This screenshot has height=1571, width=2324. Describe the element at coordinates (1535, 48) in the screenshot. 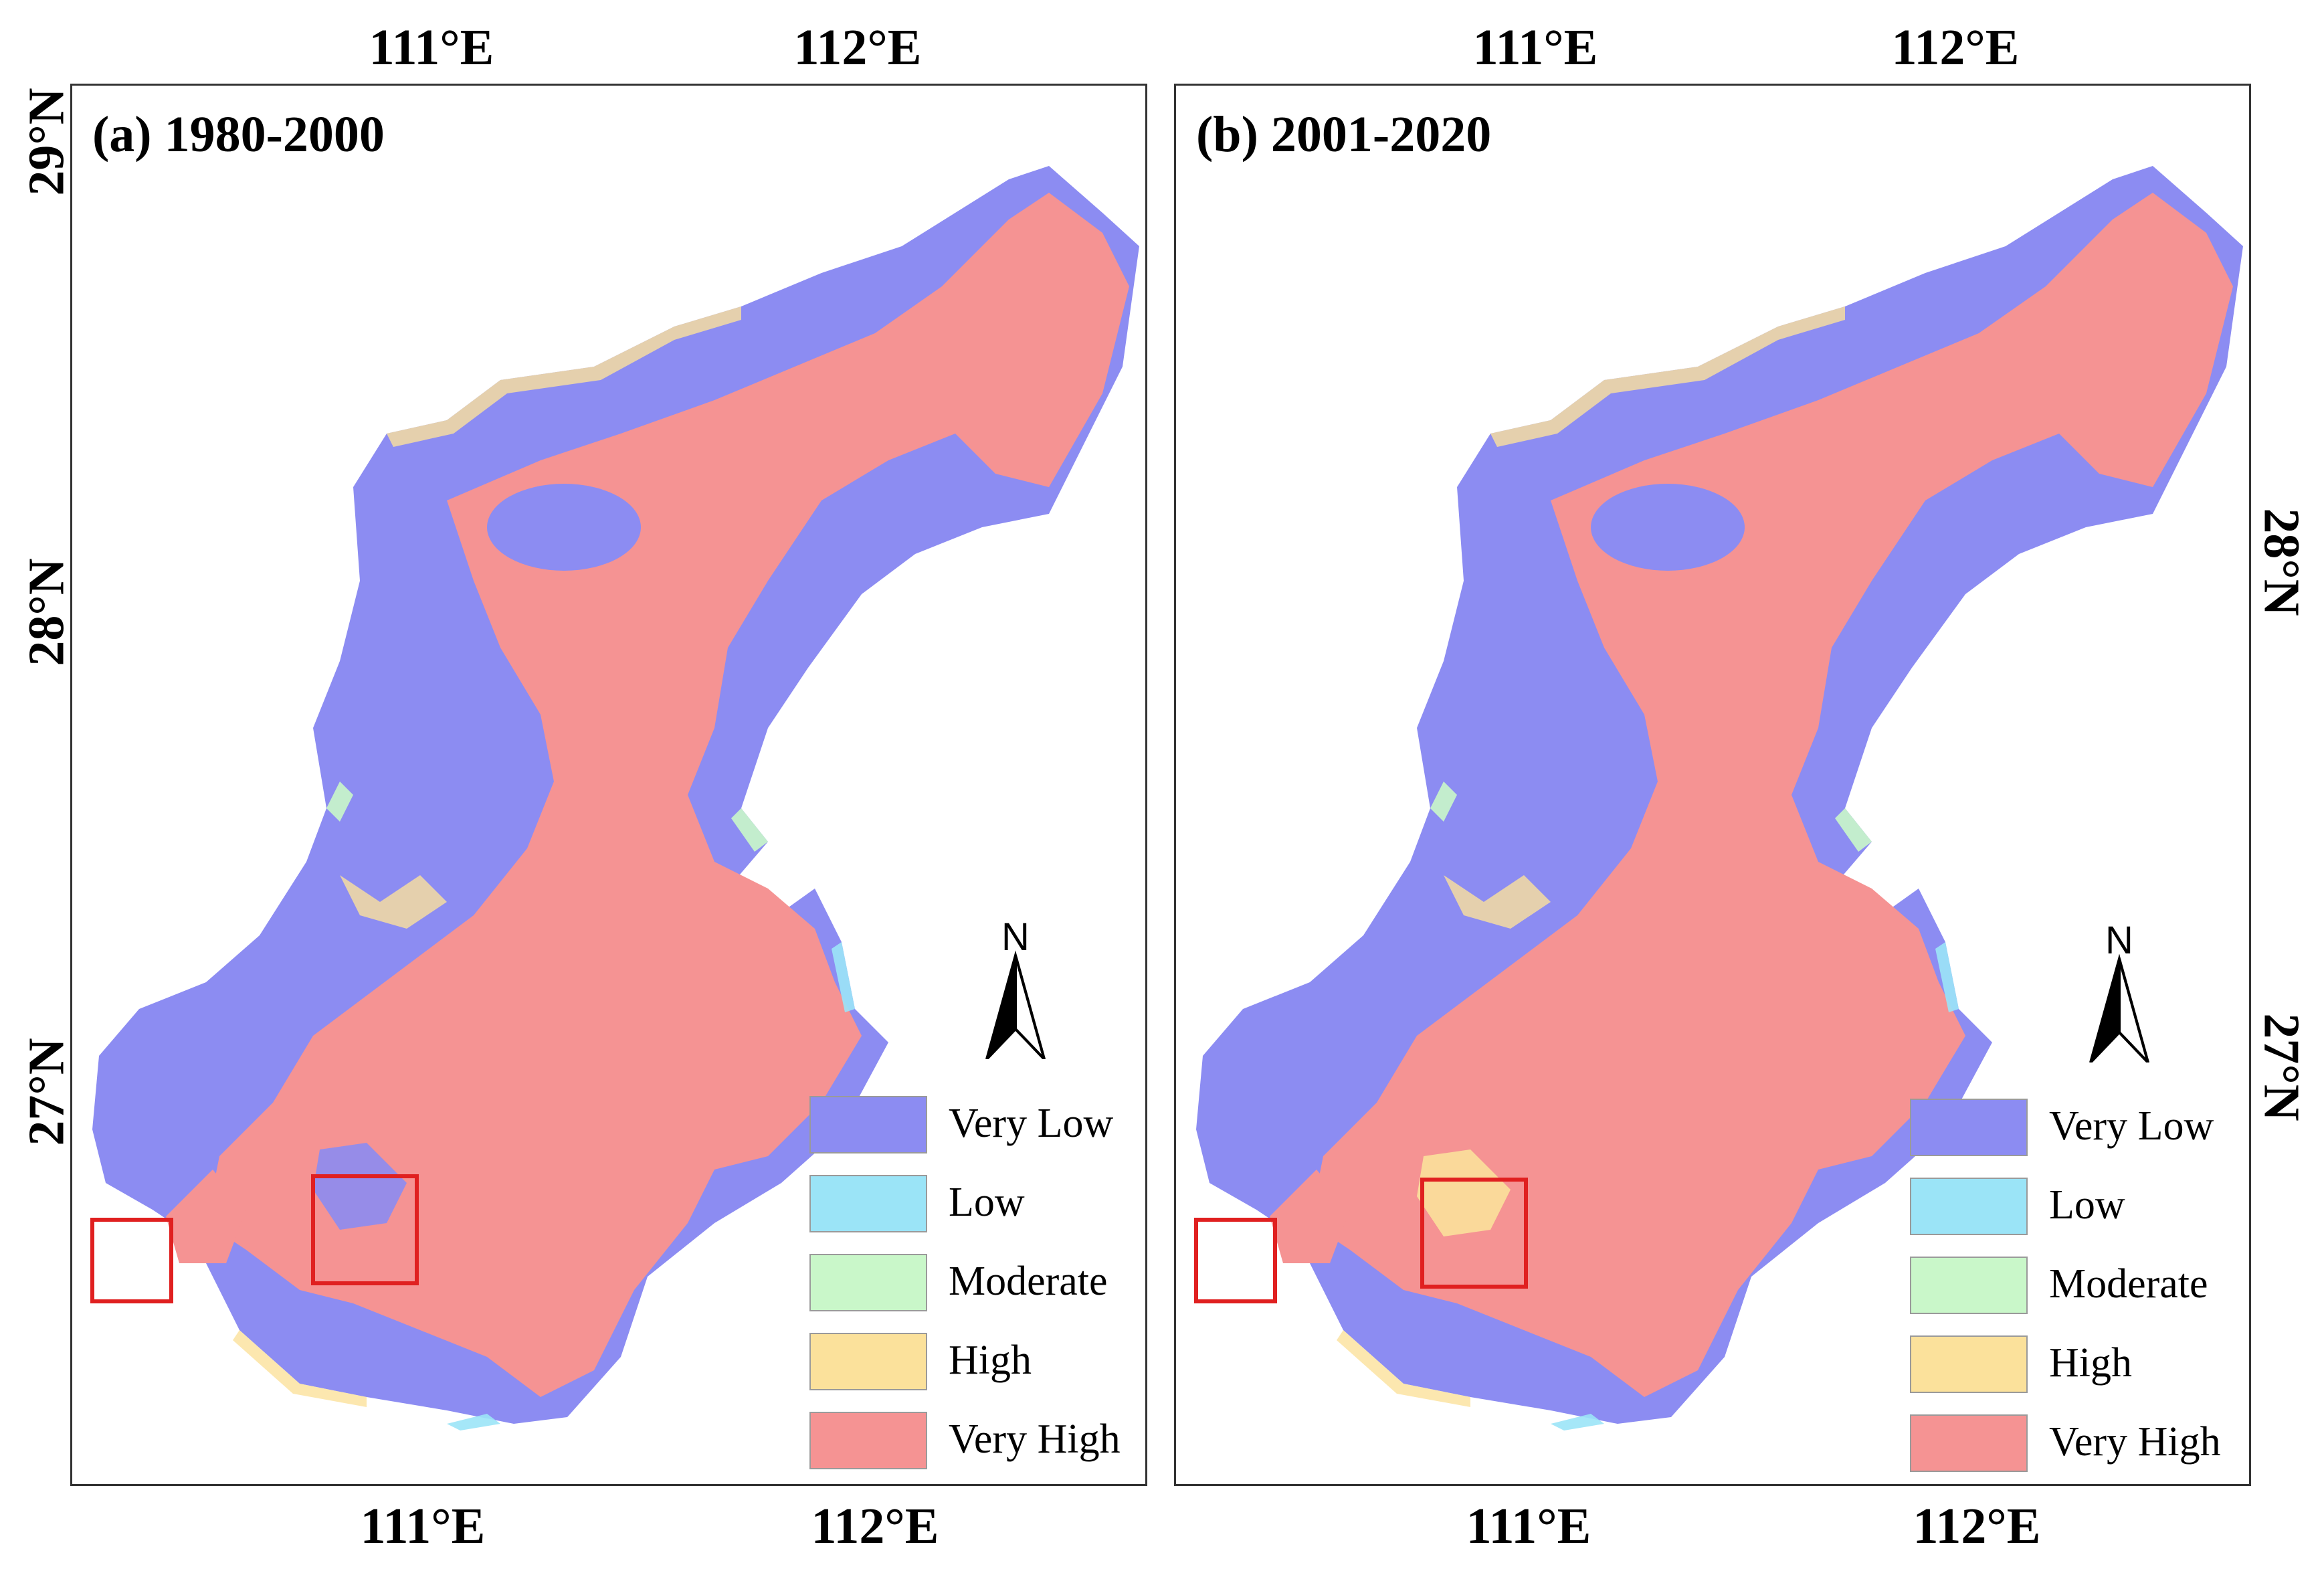

I see `lon-label-111e-top-b: 111°E` at that location.